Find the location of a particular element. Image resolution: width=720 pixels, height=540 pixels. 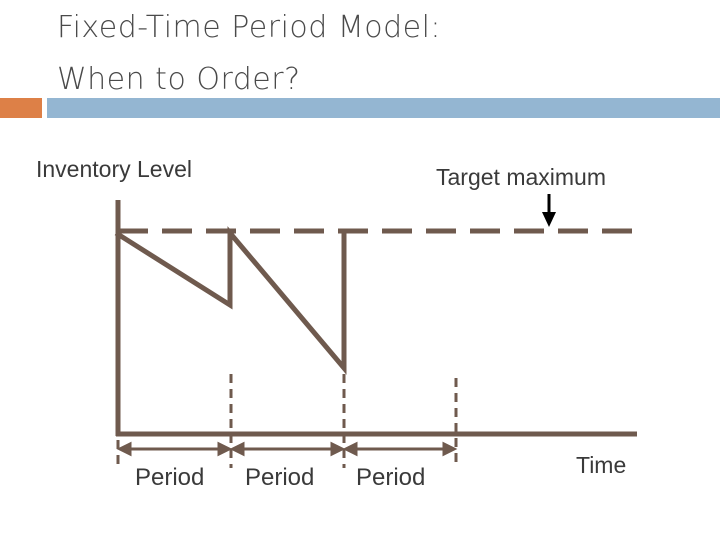

y-axis-label: Inventory Level is located at coordinates (114, 169).